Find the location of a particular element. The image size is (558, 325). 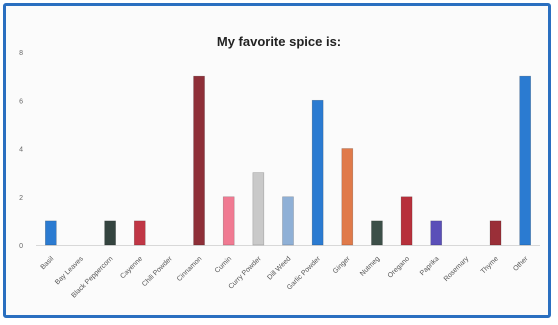

y-tick-label: 8 is located at coordinates (21, 53).